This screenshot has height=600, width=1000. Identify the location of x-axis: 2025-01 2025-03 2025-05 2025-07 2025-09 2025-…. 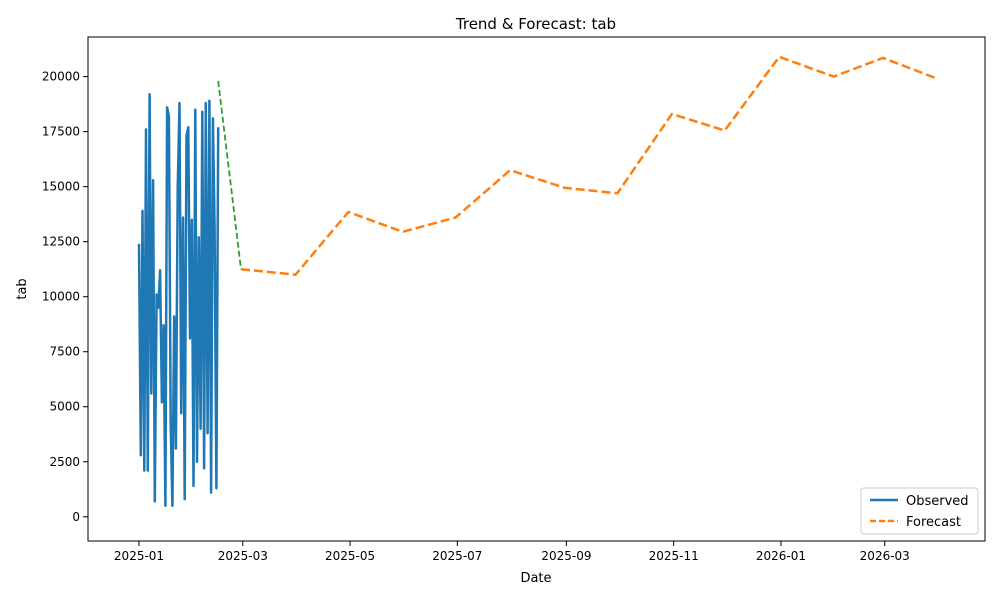
(512, 552).